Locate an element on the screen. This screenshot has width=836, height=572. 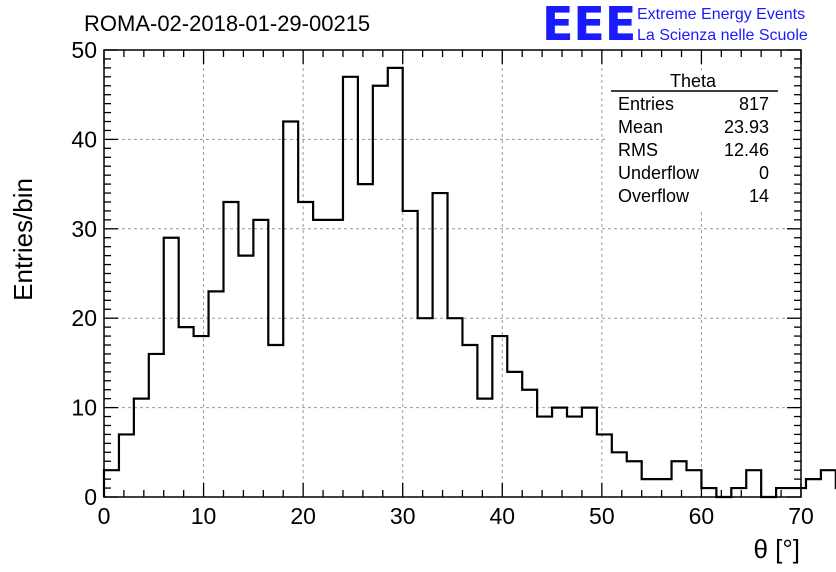
y-tick-label: 40 is located at coordinates (84, 139).